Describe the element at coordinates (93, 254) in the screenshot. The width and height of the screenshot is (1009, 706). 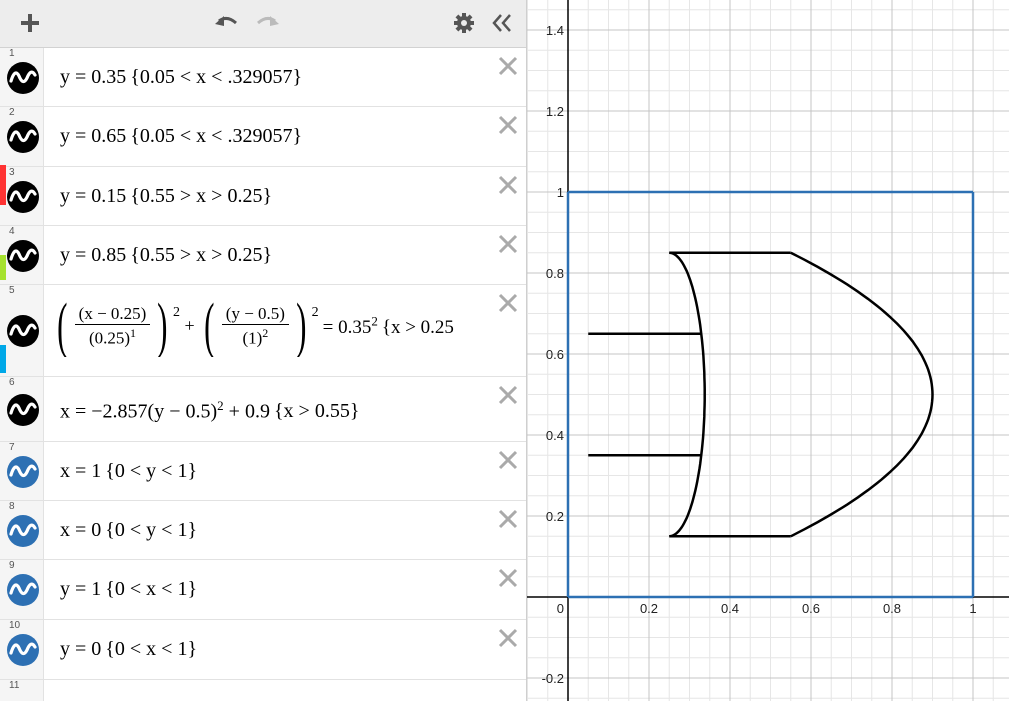
I see `expression-main: y = 0.85` at that location.